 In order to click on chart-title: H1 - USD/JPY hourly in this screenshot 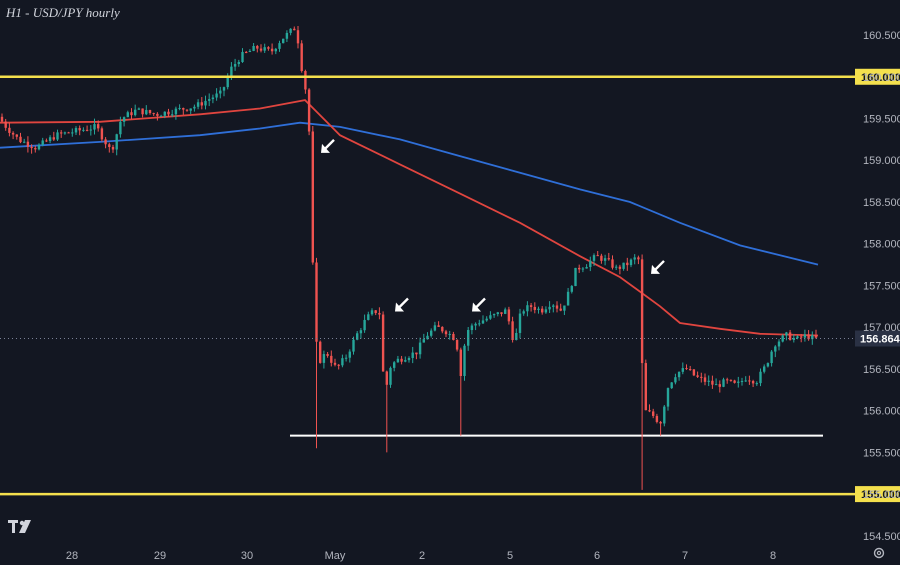, I will do `click(63, 12)`.